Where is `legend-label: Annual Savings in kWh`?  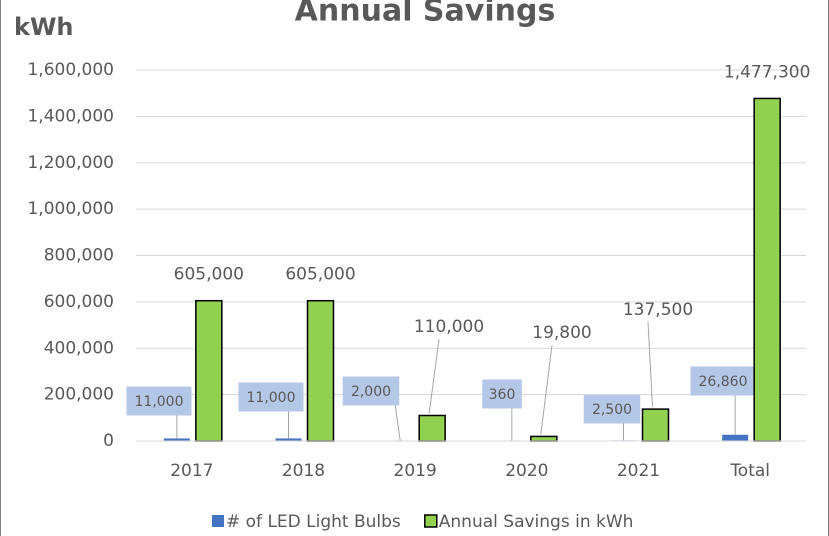 legend-label: Annual Savings in kWh is located at coordinates (536, 522).